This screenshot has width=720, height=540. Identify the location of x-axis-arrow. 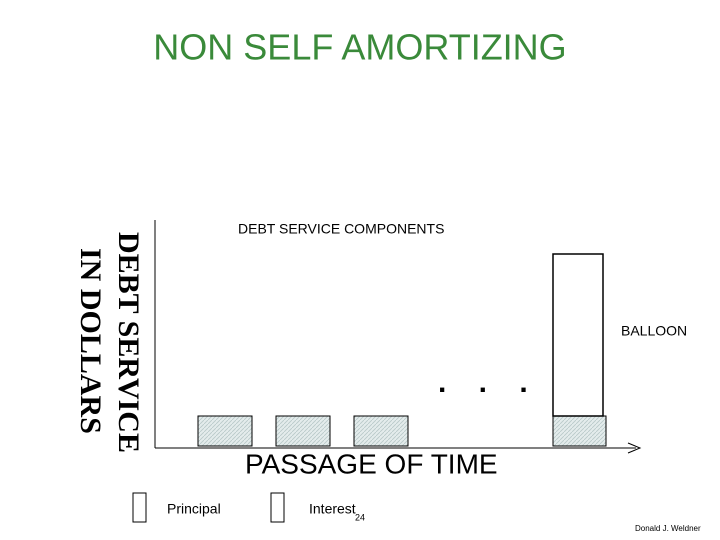
(634, 448).